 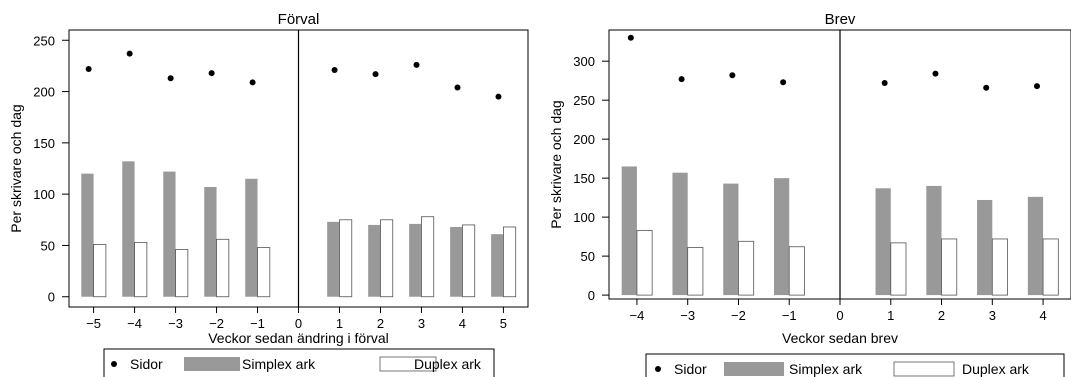 I want to click on x-axis-label: Veckor sedan brev, so click(x=840, y=338).